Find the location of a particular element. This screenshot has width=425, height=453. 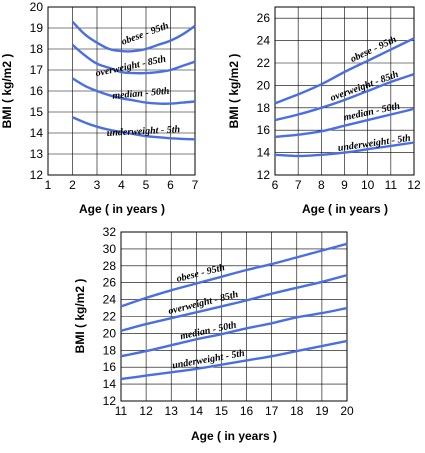

chart-1-y-tick-label: 16 is located at coordinates (37, 91).